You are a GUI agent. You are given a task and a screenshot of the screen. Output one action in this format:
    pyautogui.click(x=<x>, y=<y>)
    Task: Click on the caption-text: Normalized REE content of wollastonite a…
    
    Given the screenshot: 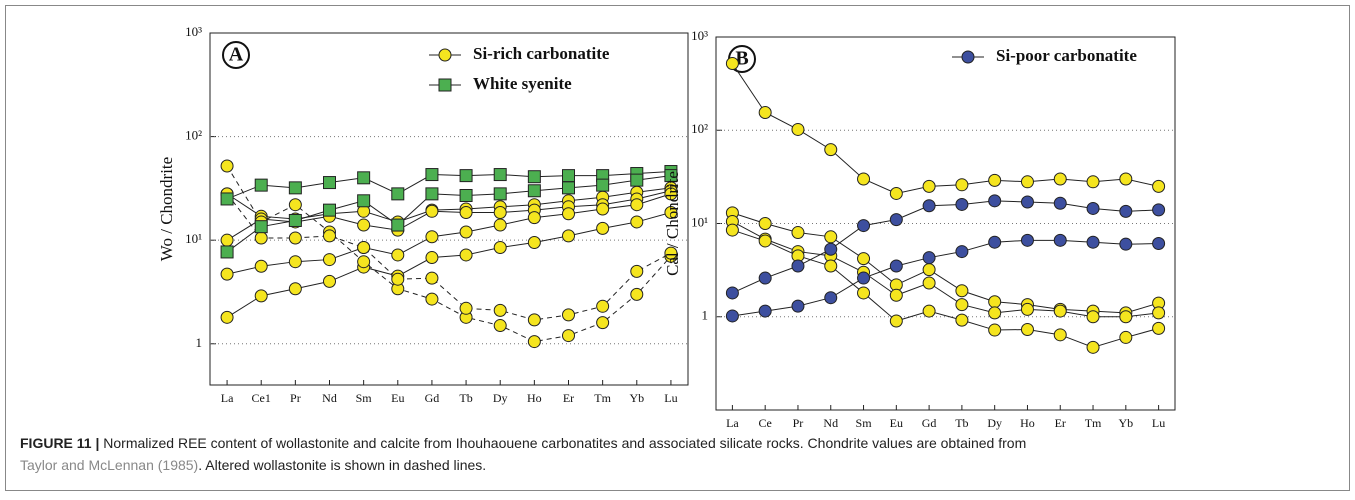 What is the action you would take?
    pyautogui.click(x=563, y=443)
    